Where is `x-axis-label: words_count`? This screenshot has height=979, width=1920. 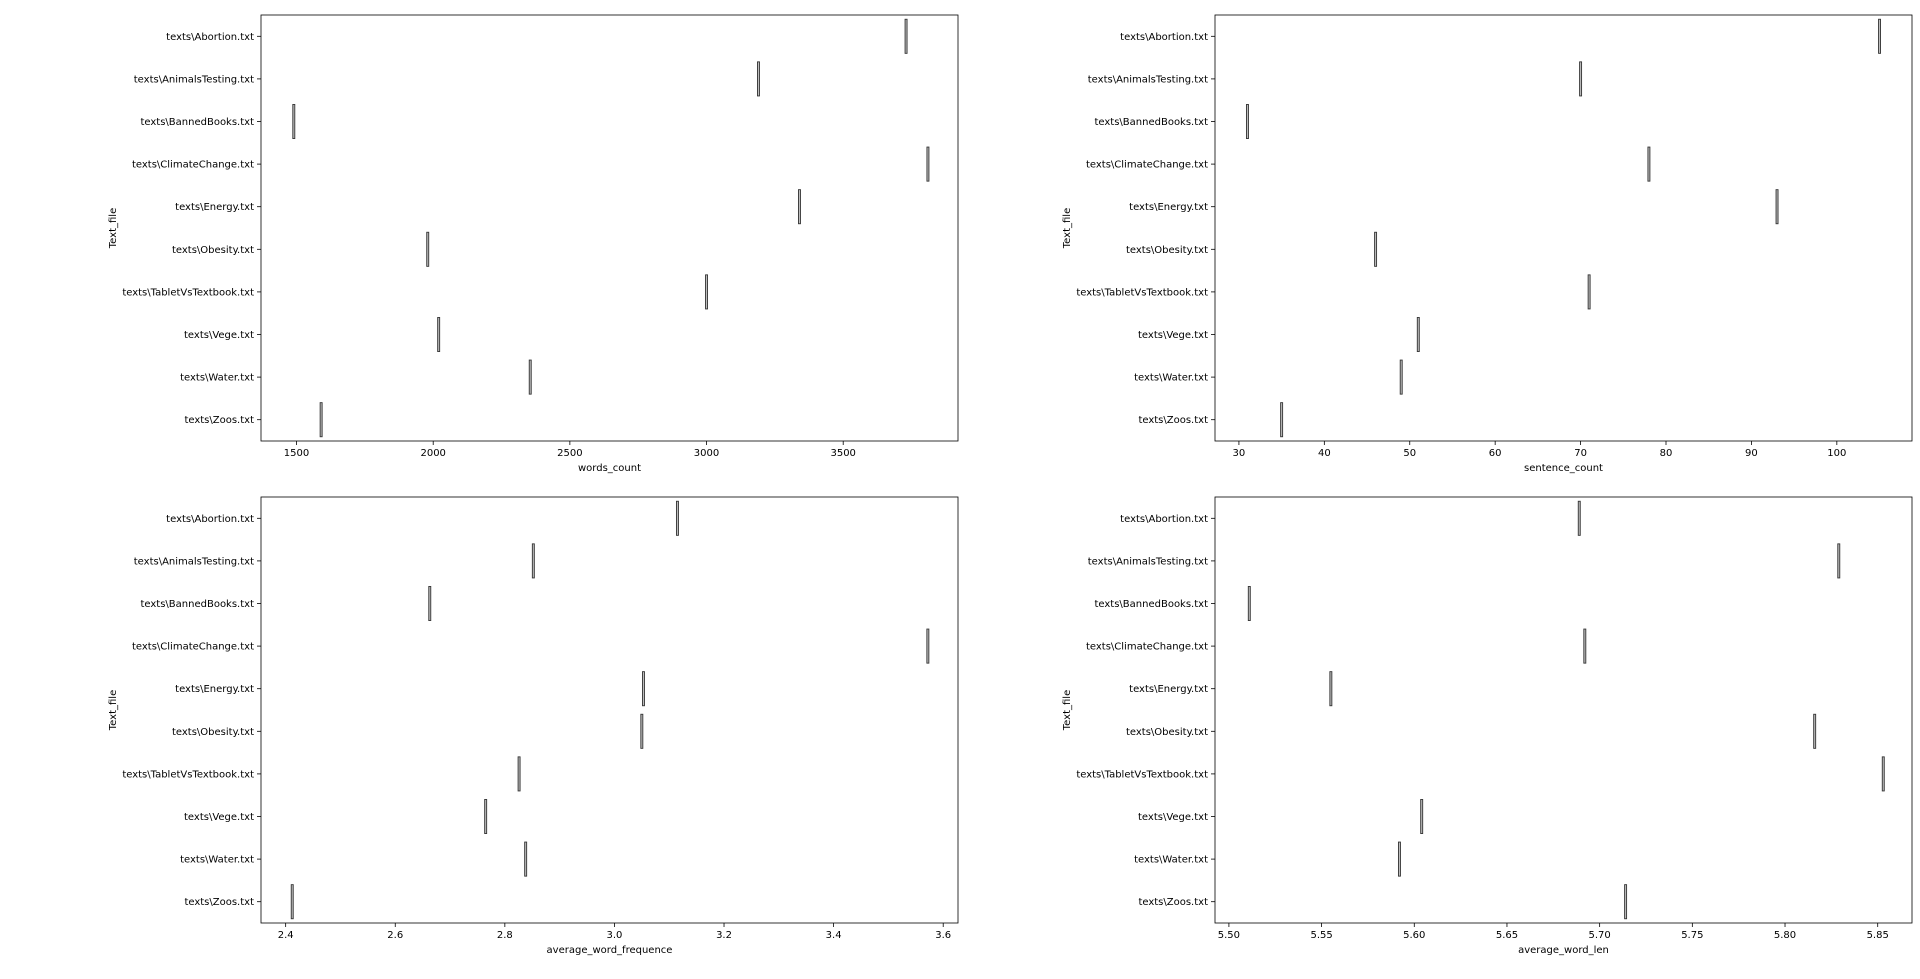
x-axis-label: words_count is located at coordinates (609, 468).